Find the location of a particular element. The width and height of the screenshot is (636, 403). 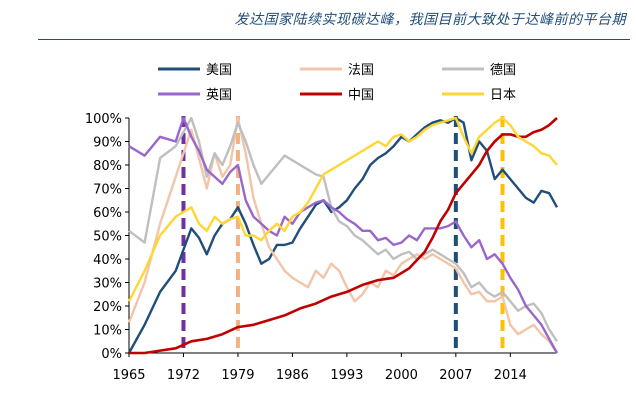

y-tick-label: 80% is located at coordinates (107, 166).